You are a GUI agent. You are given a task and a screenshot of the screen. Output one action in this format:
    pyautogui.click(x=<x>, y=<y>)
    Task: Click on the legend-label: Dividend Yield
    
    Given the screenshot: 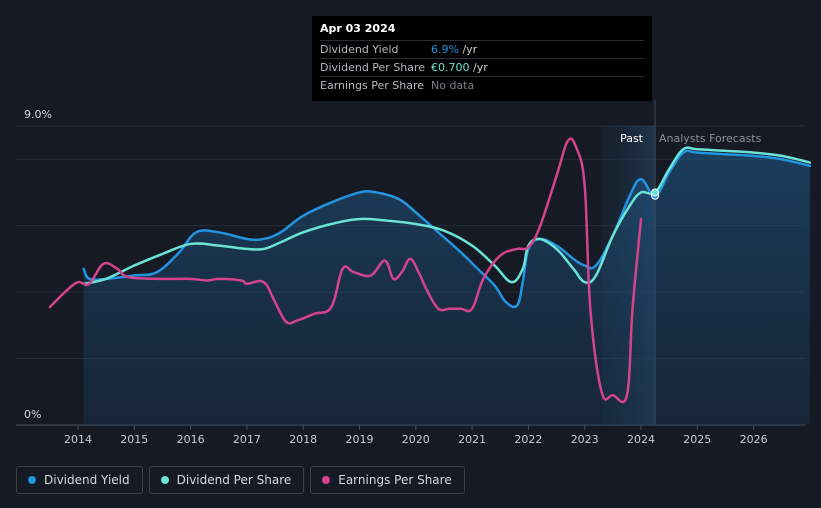 What is the action you would take?
    pyautogui.click(x=87, y=480)
    